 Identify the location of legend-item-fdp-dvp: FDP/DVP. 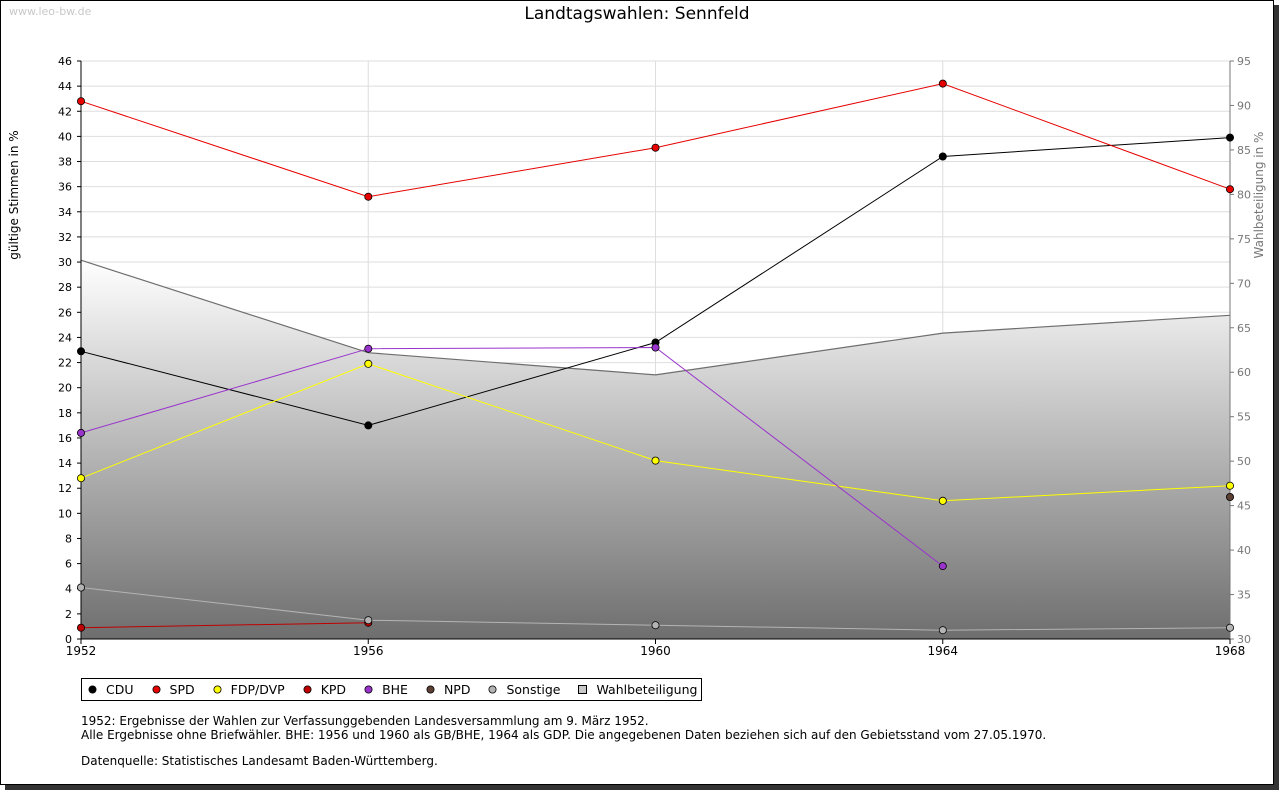
(249, 689).